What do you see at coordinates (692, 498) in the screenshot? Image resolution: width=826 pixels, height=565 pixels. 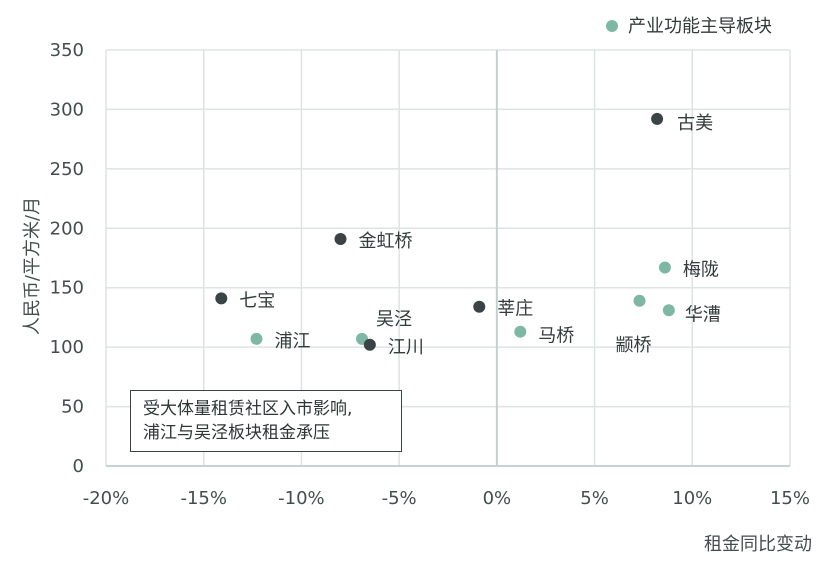 I see `x-tick-label: 10%` at bounding box center [692, 498].